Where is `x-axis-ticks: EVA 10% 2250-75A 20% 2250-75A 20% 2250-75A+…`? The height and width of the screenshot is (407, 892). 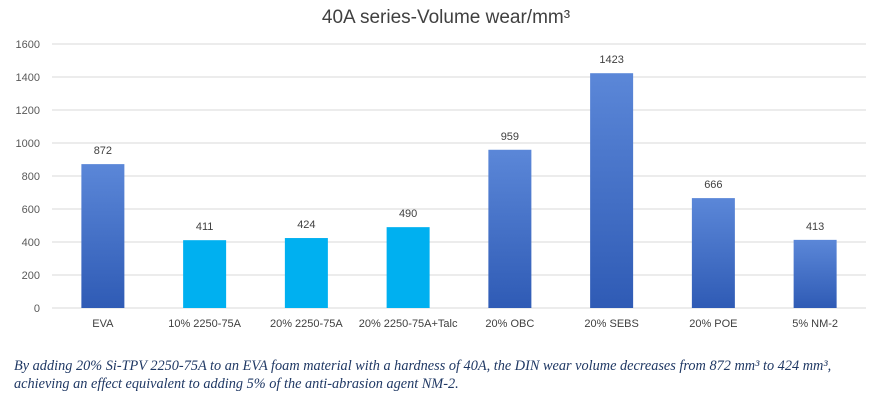
x-axis-ticks: EVA 10% 2250-75A 20% 2250-75A 20% 2250-75A+… is located at coordinates (465, 324).